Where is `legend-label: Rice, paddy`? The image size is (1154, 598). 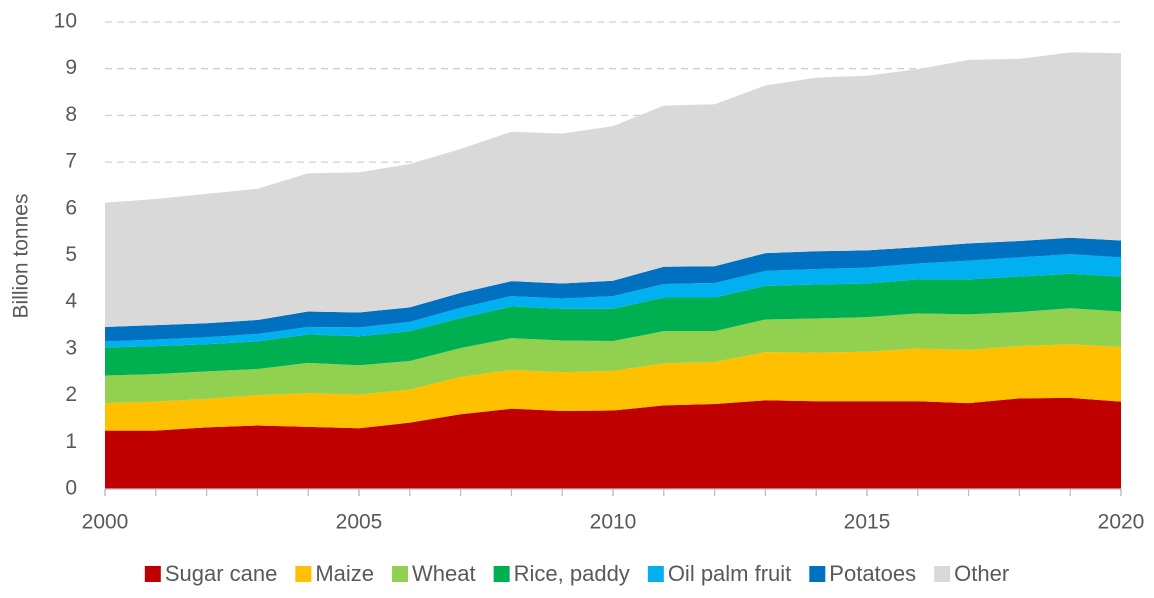
legend-label: Rice, paddy is located at coordinates (572, 573).